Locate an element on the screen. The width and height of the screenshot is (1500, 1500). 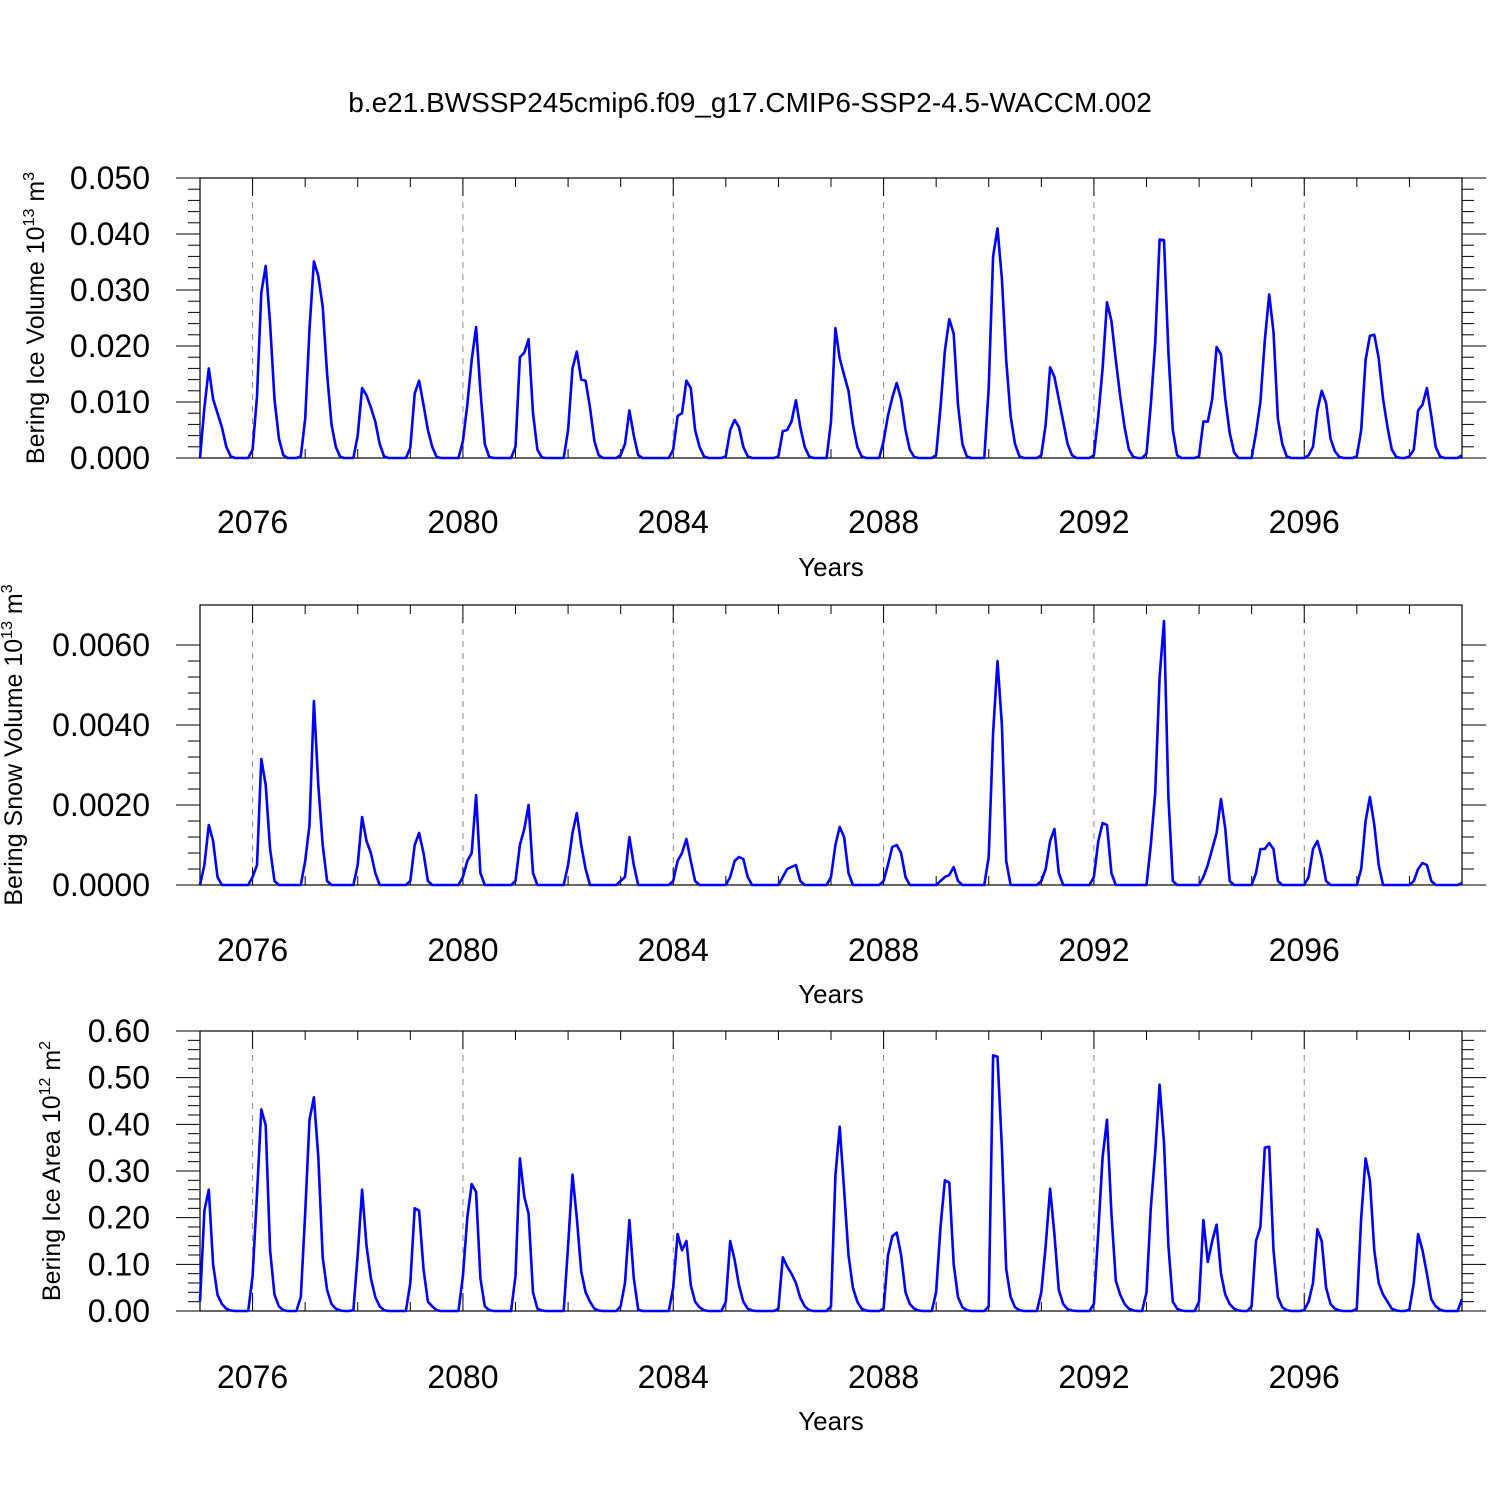
y-tick-label: 0.40 is located at coordinates (119, 1124).